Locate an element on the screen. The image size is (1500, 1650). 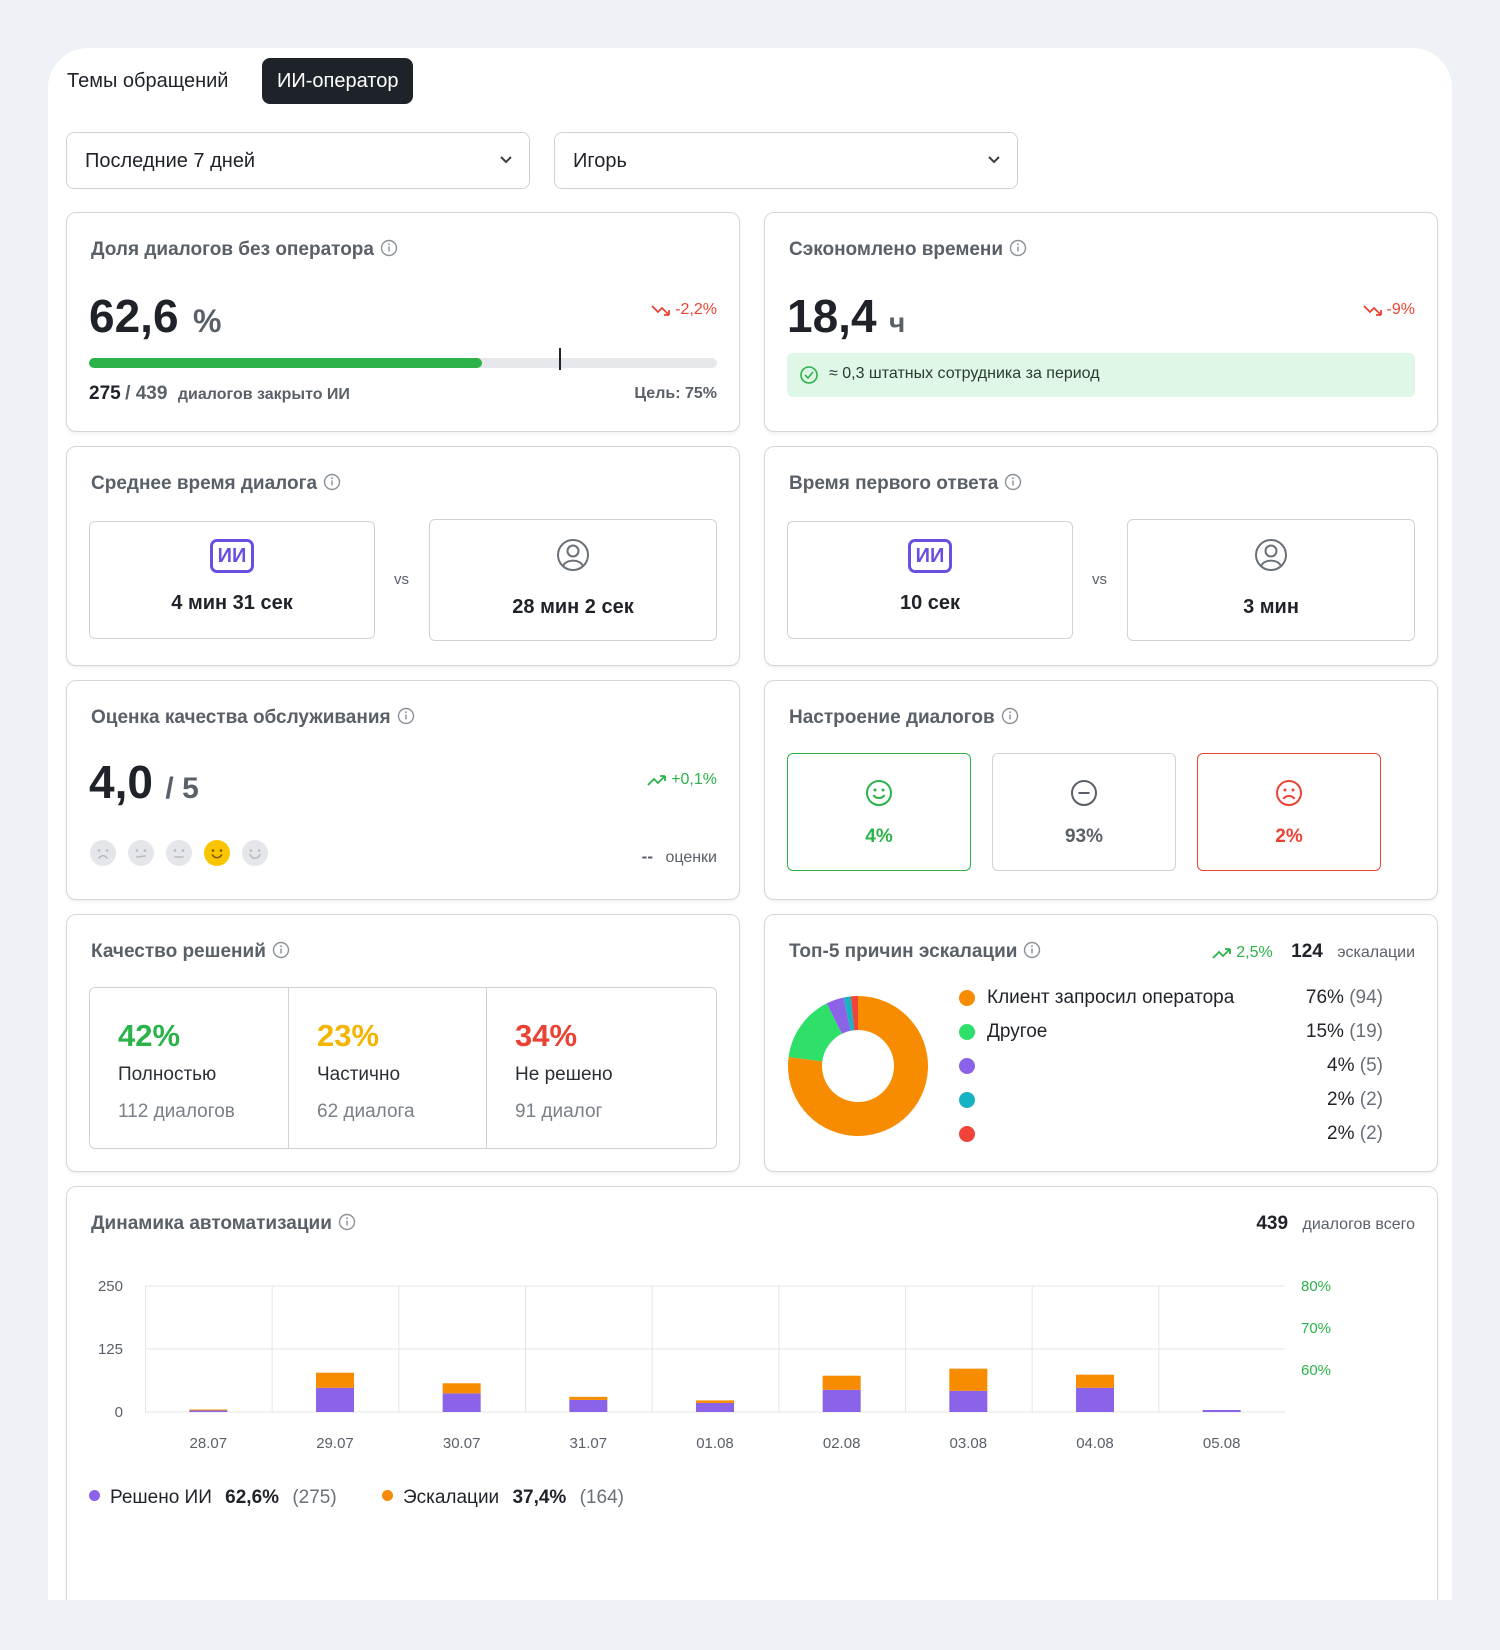
human-first-value: 3 мин is located at coordinates (1271, 607).